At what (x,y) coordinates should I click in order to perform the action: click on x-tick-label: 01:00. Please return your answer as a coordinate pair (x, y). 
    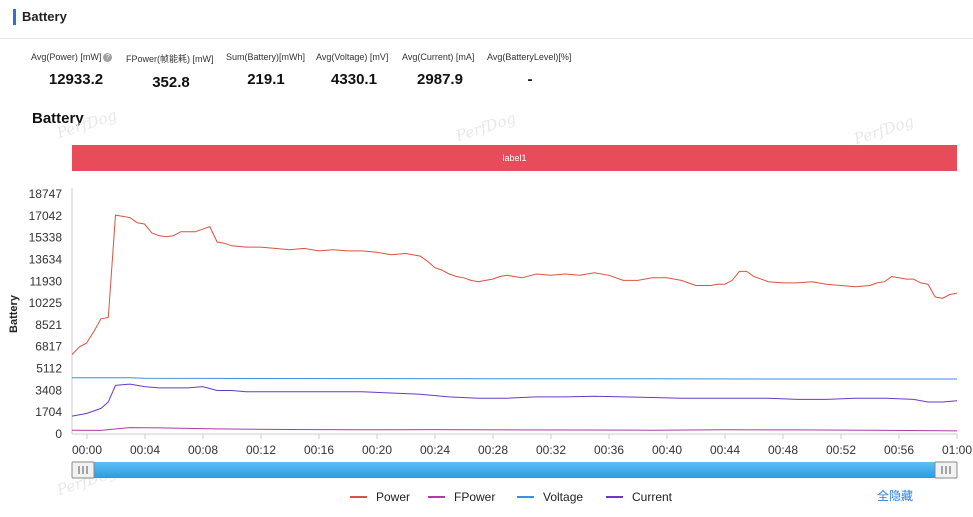
    Looking at the image, I should click on (957, 450).